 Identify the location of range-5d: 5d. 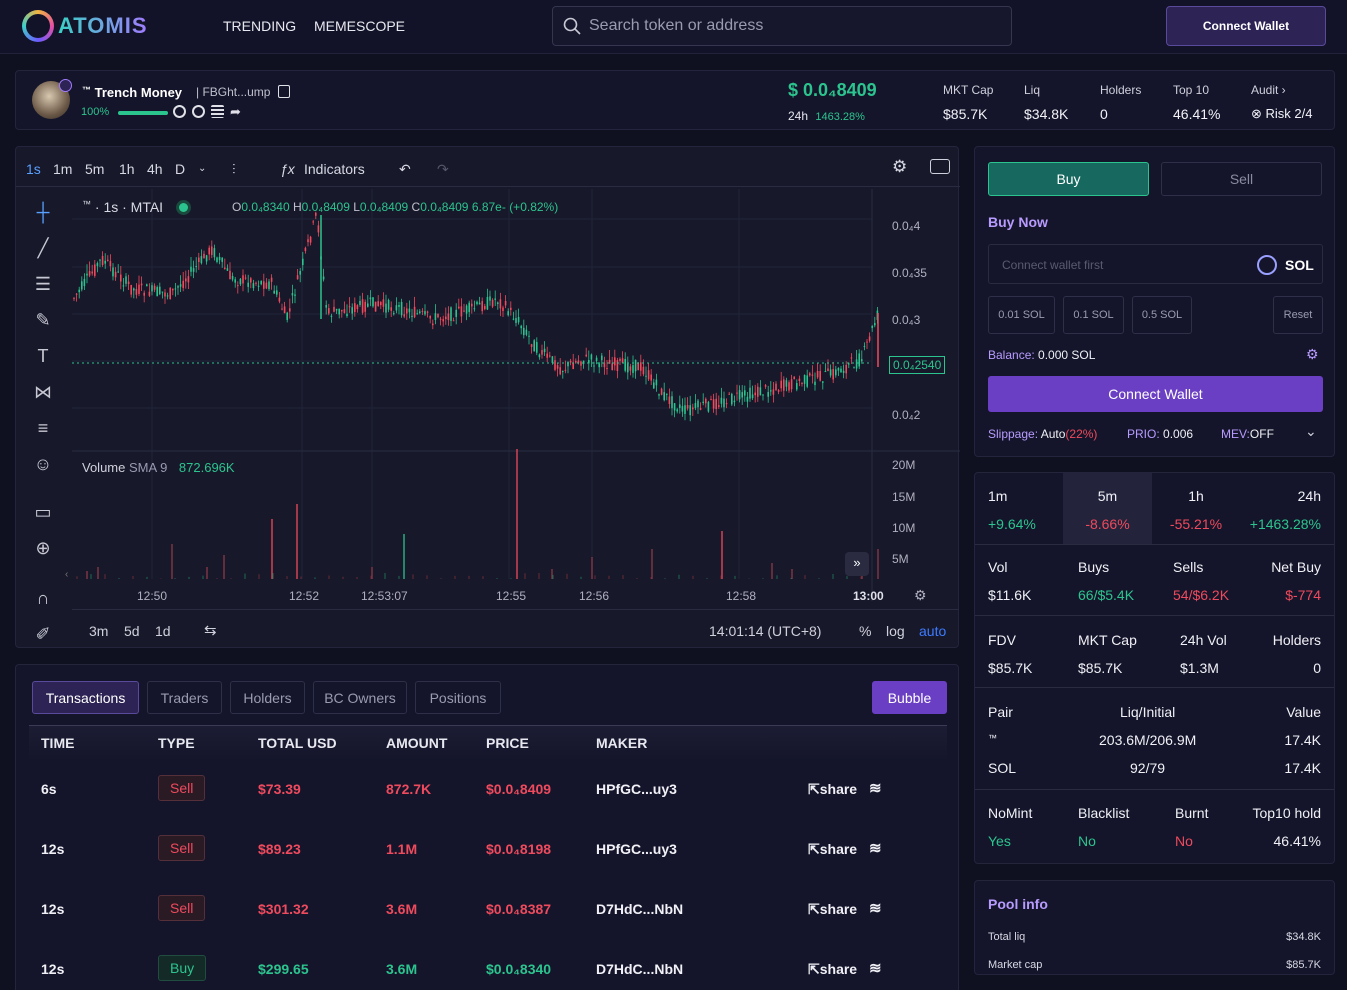
(132, 631).